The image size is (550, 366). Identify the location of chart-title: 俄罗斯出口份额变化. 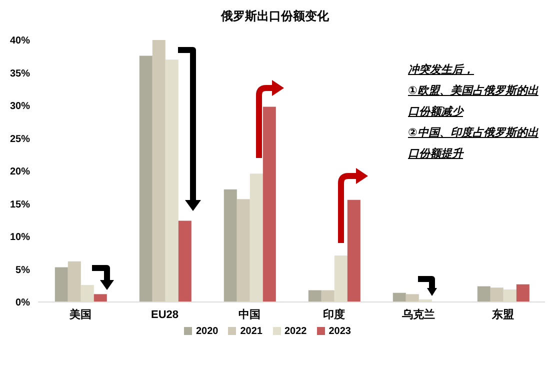
(275, 16).